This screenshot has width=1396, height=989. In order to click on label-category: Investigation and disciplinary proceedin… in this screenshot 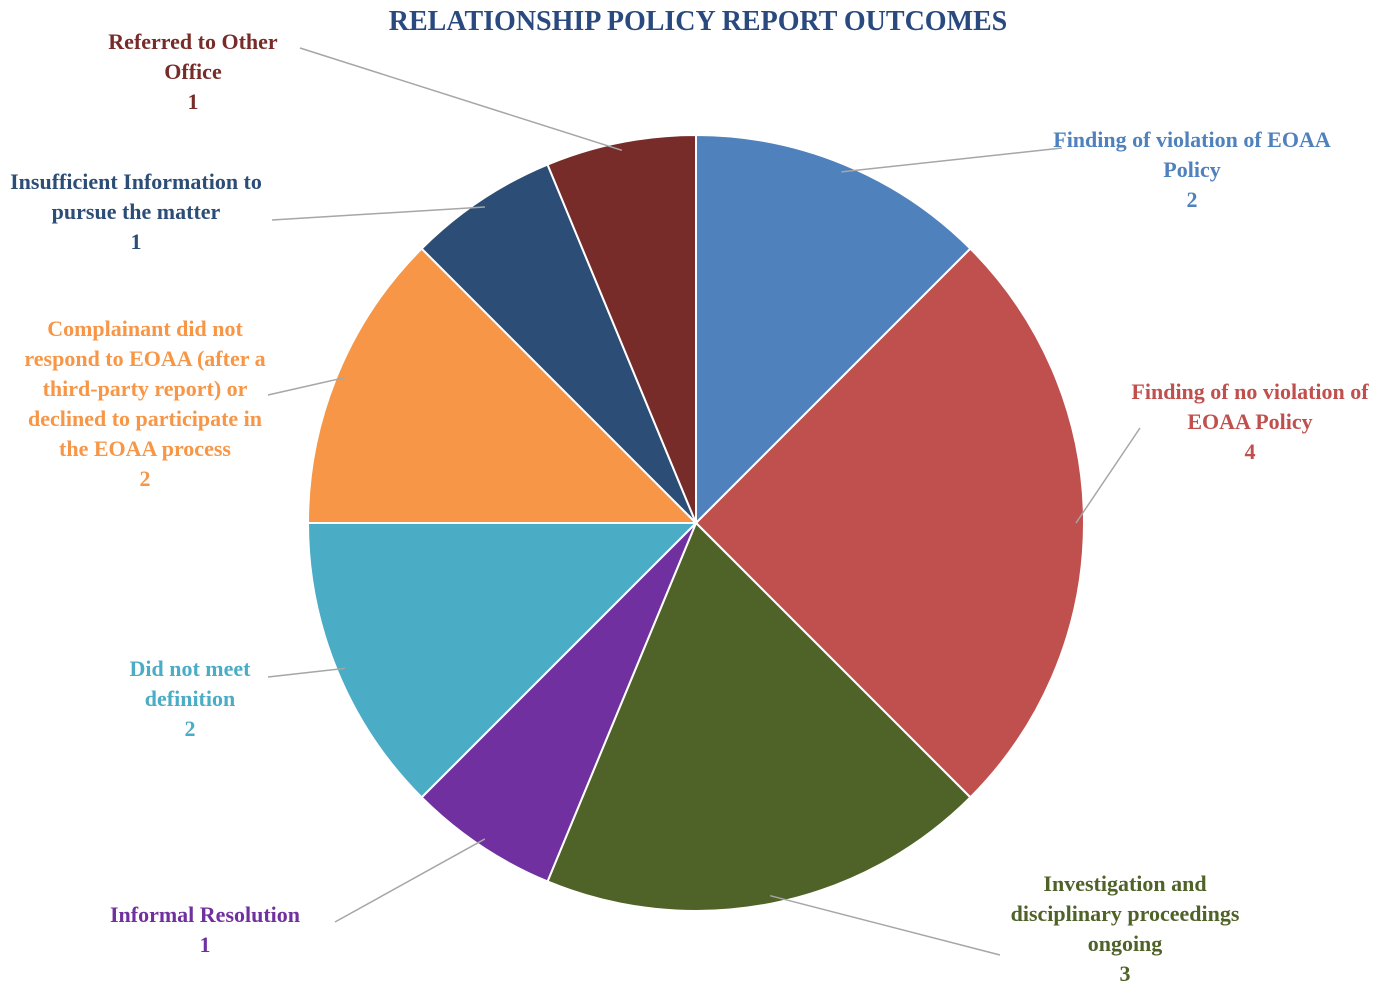, I will do `click(1125, 913)`.